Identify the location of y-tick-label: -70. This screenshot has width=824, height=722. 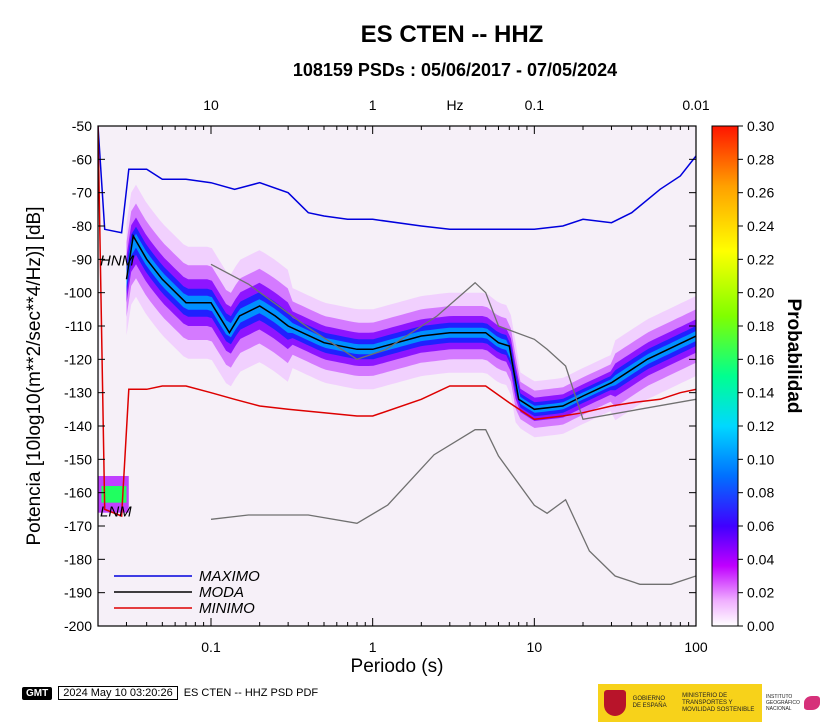
(82, 193).